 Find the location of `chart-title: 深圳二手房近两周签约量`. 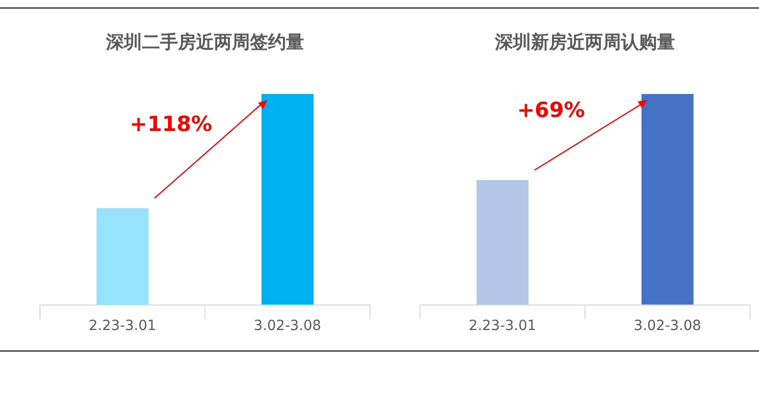

chart-title: 深圳二手房近两周签约量 is located at coordinates (204, 42).